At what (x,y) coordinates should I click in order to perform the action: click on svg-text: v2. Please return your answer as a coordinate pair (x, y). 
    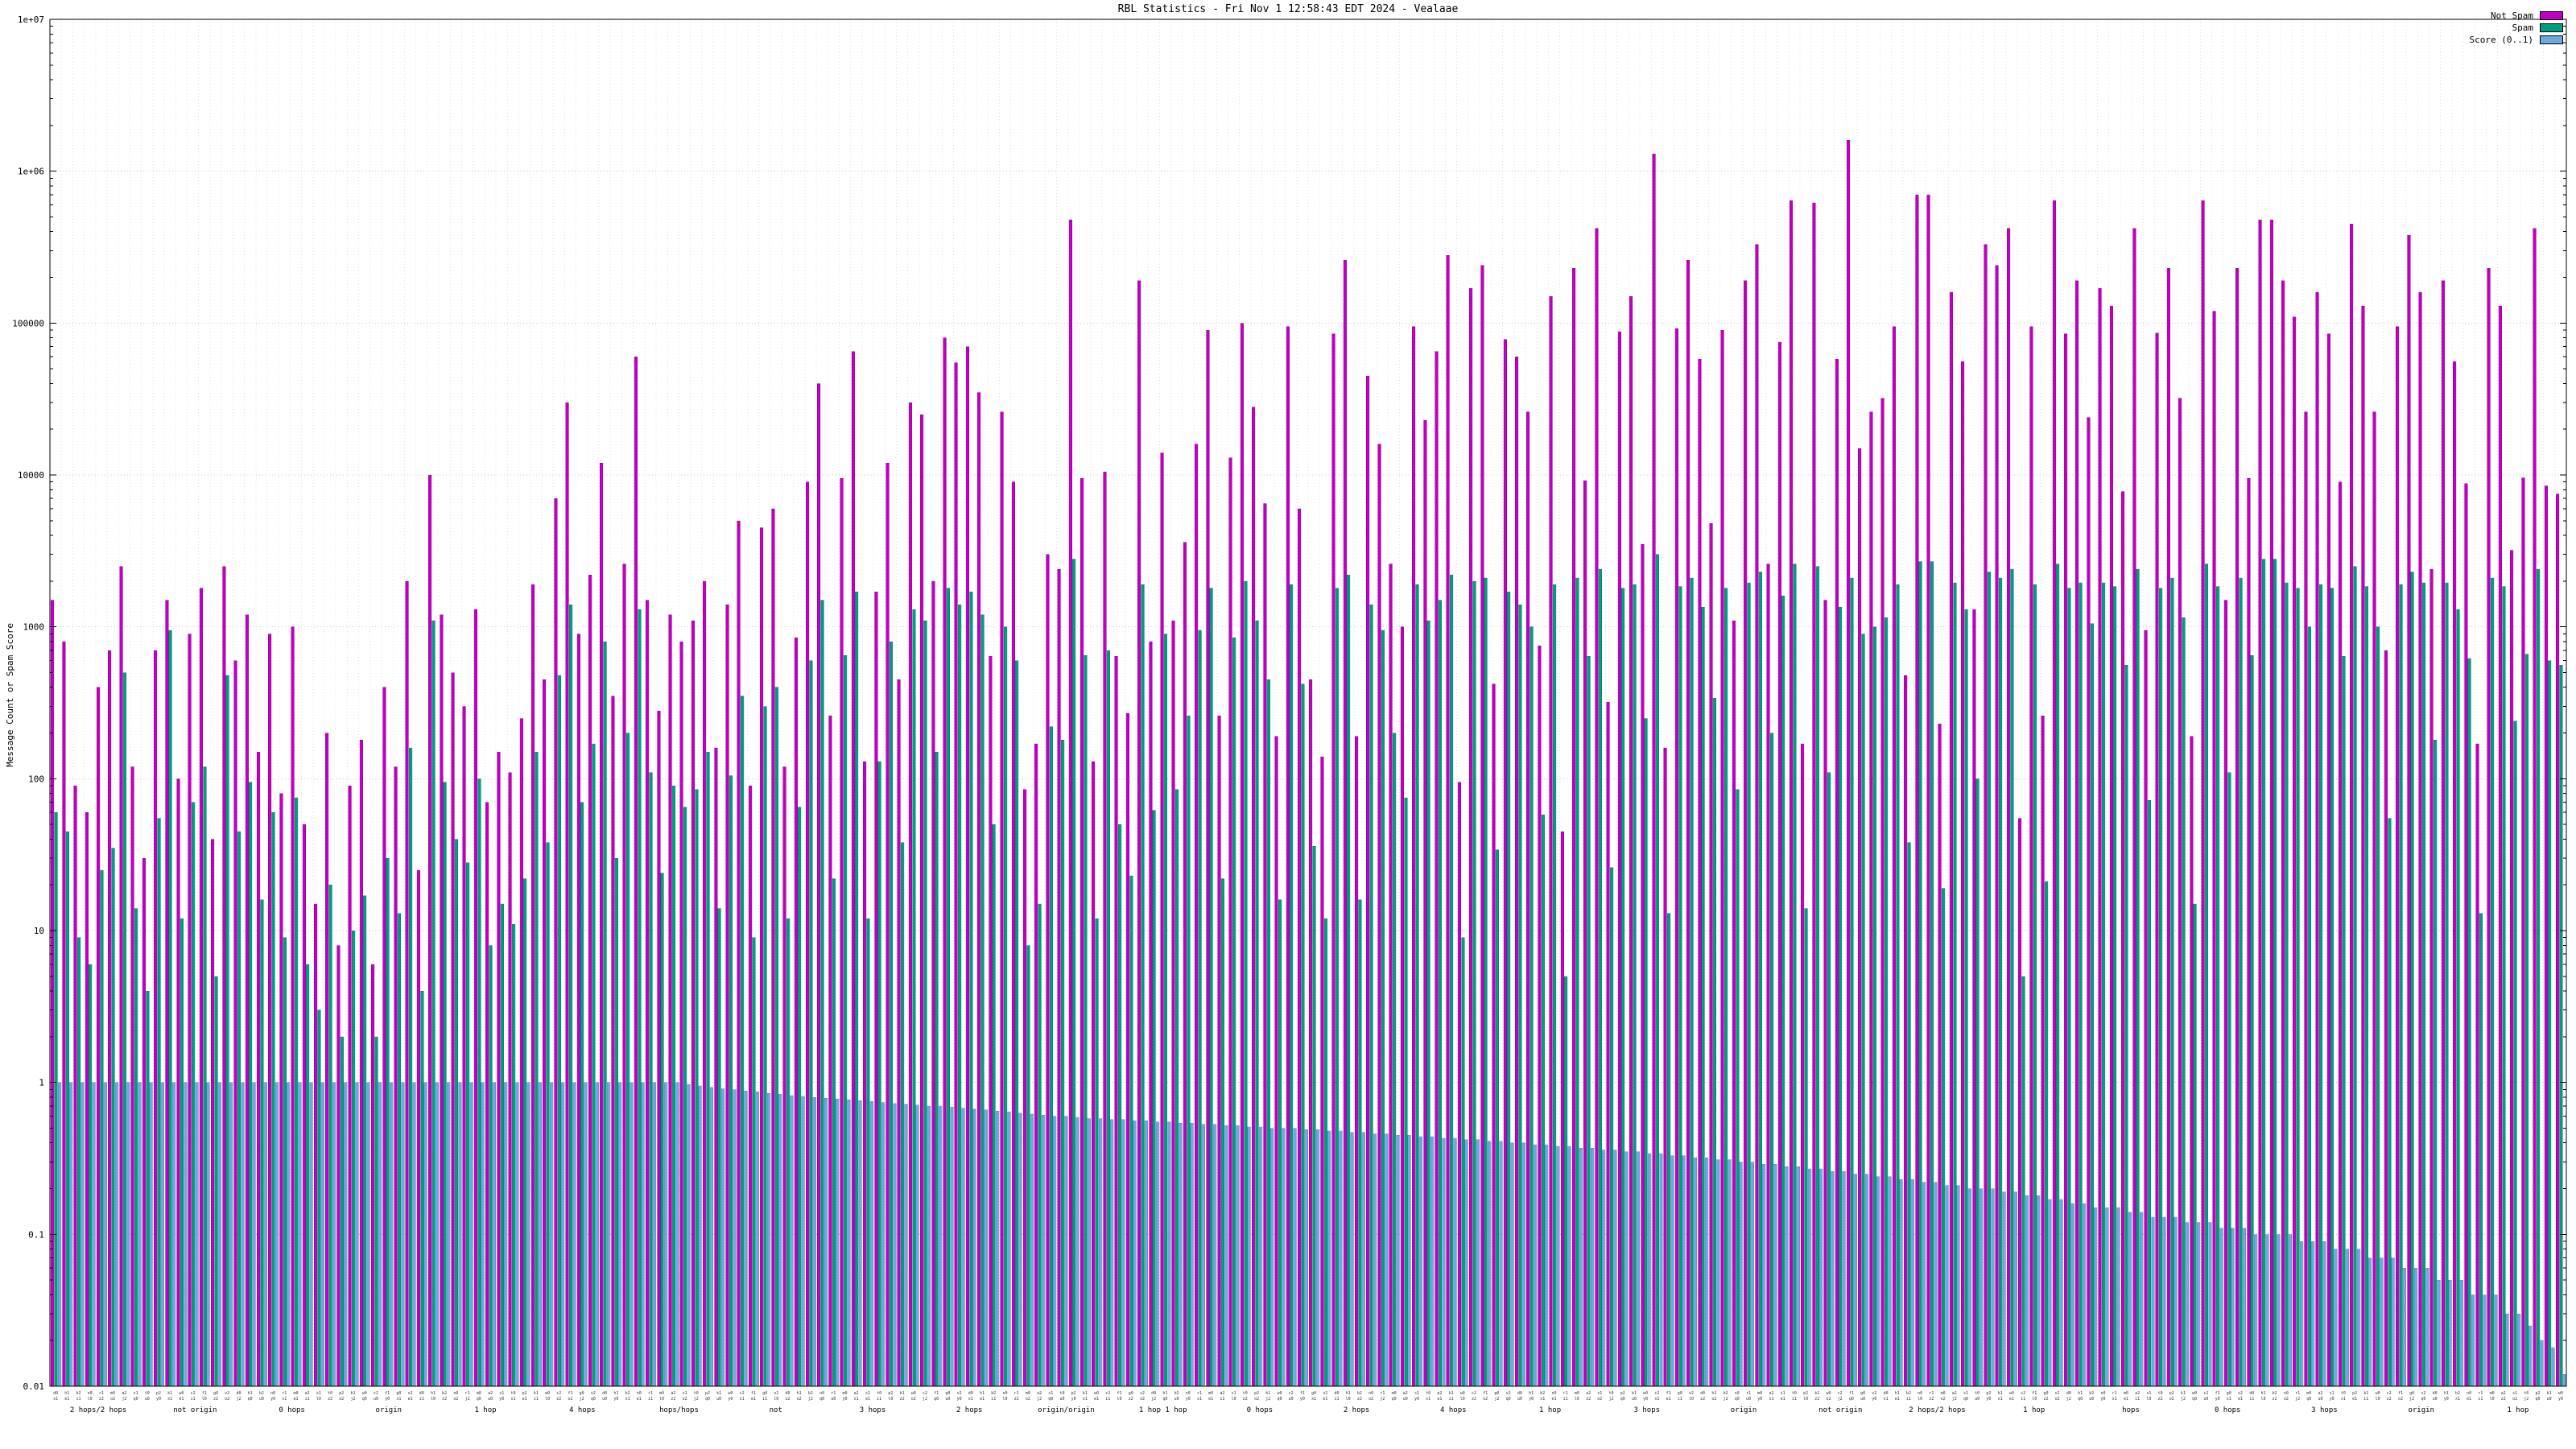
    Looking at the image, I should click on (2240, 1393).